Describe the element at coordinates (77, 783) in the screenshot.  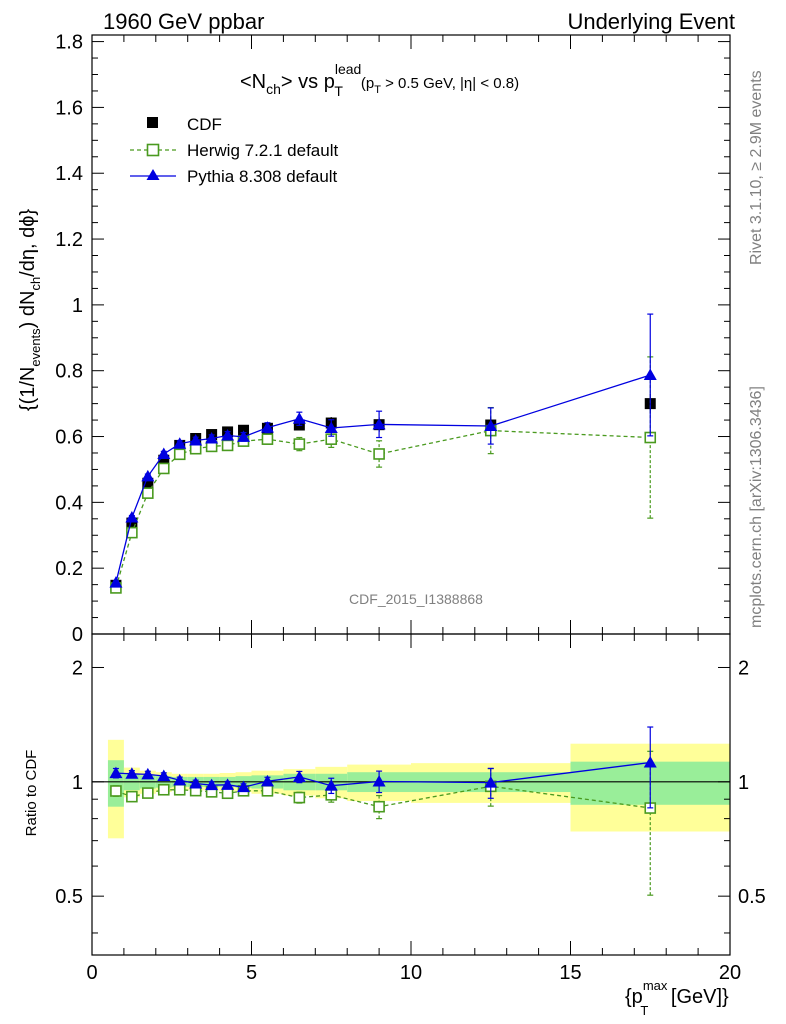
I see `ratio-y-tick-label-left: 1` at that location.